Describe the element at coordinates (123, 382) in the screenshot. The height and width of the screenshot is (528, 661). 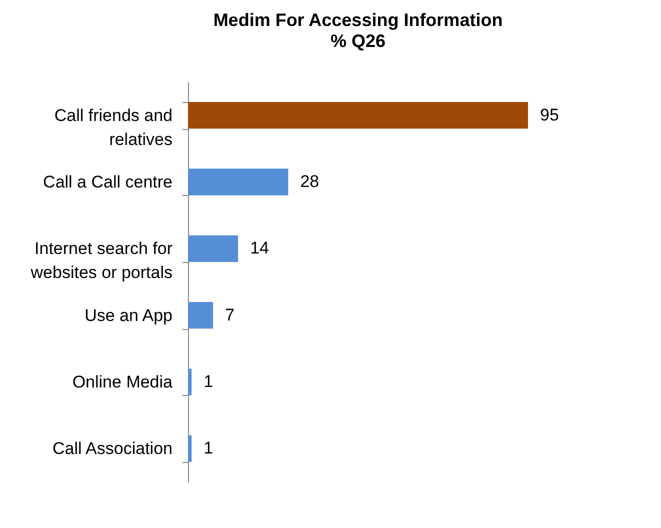
I see `y-tick-label: Online Media` at that location.